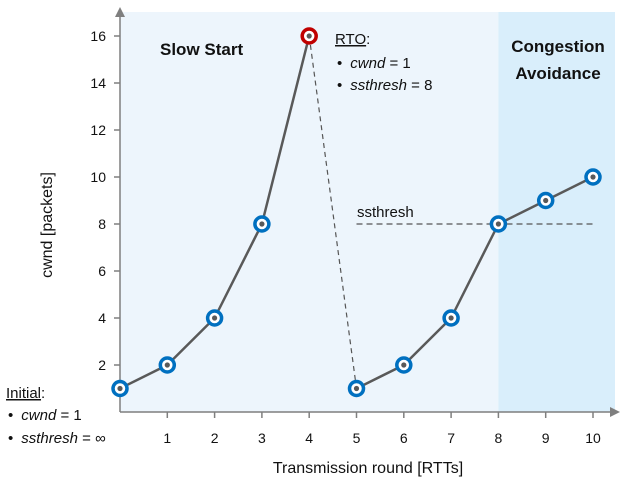  What do you see at coordinates (98, 36) in the screenshot?
I see `y-tick-label-16: 16` at bounding box center [98, 36].